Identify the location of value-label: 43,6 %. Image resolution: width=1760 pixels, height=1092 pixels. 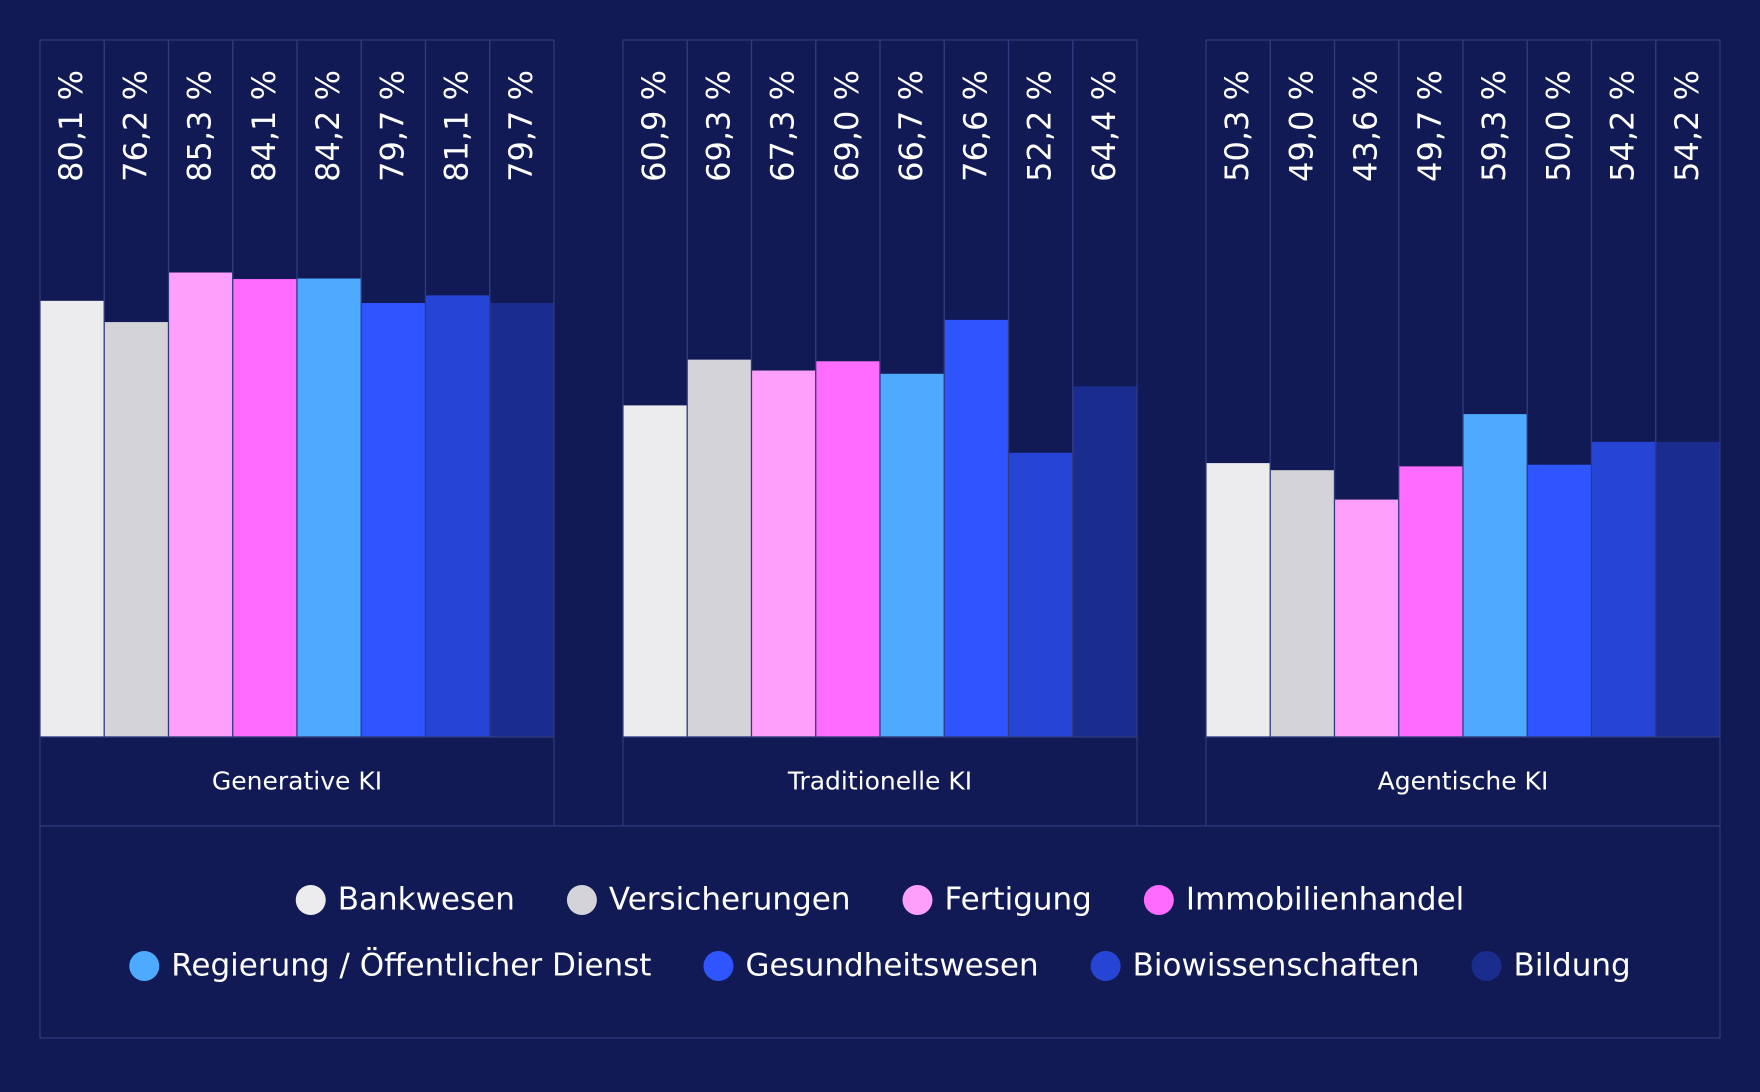
(1366, 126).